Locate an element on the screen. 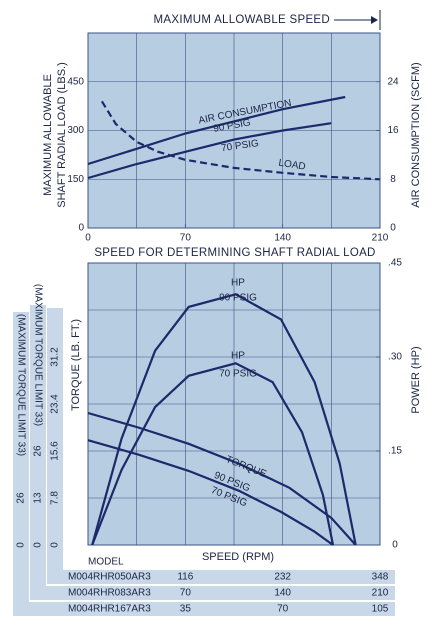  x-axis-label: SPEED (RPM) is located at coordinates (238, 557).